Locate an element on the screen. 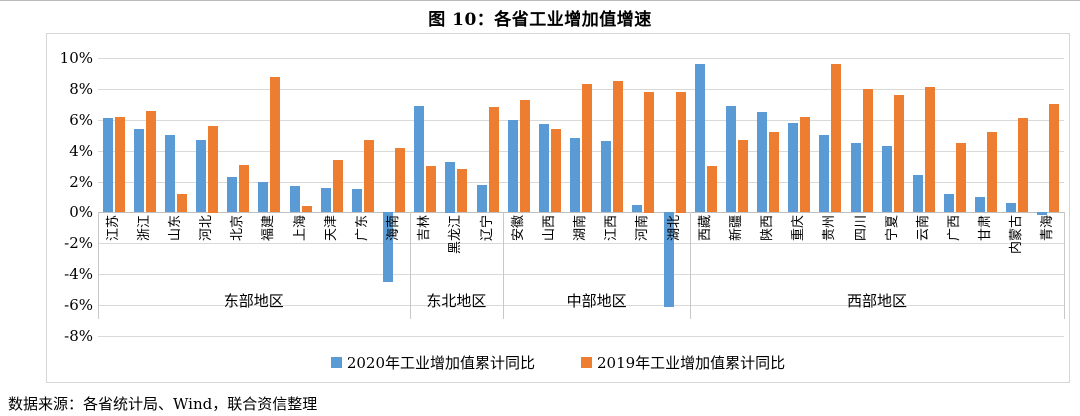  bar-四川-2020 is located at coordinates (855, 177).